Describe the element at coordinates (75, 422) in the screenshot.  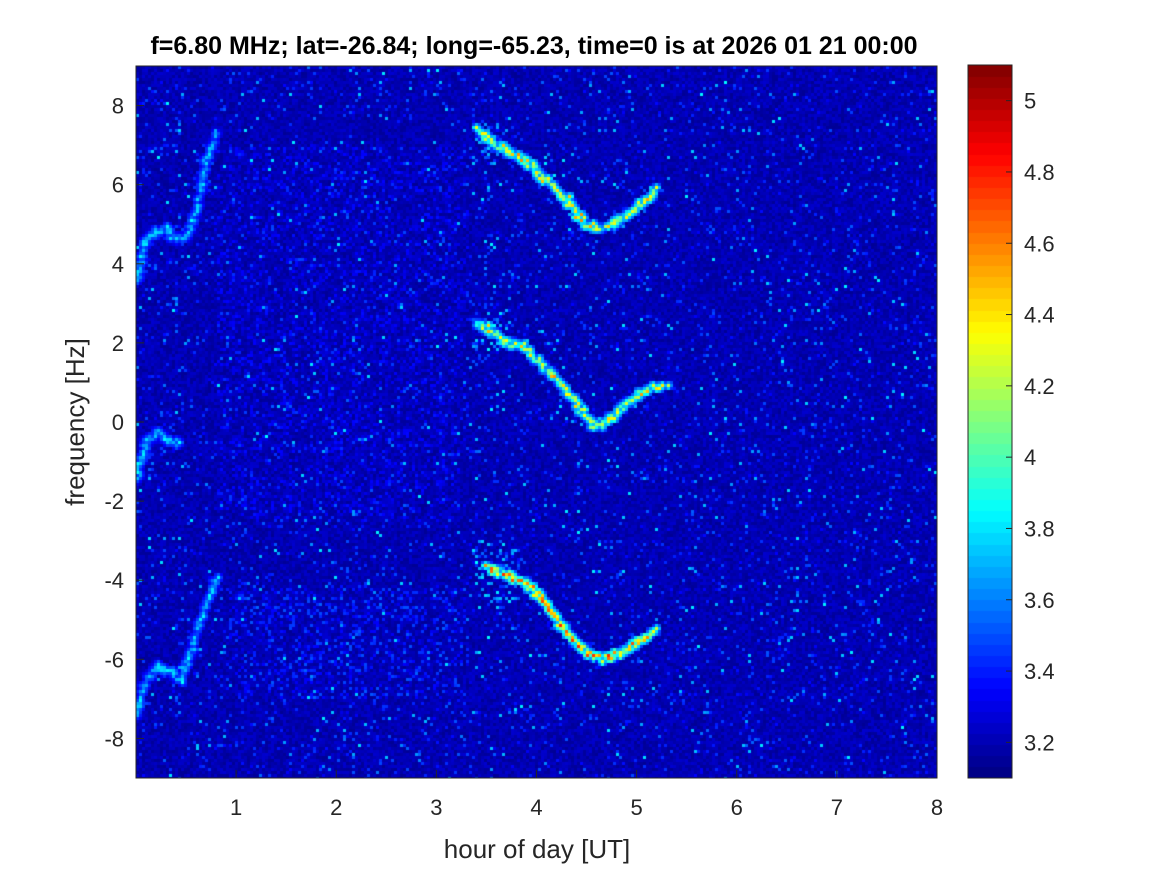
I see `y-axis-label: frequency [Hz]` at that location.